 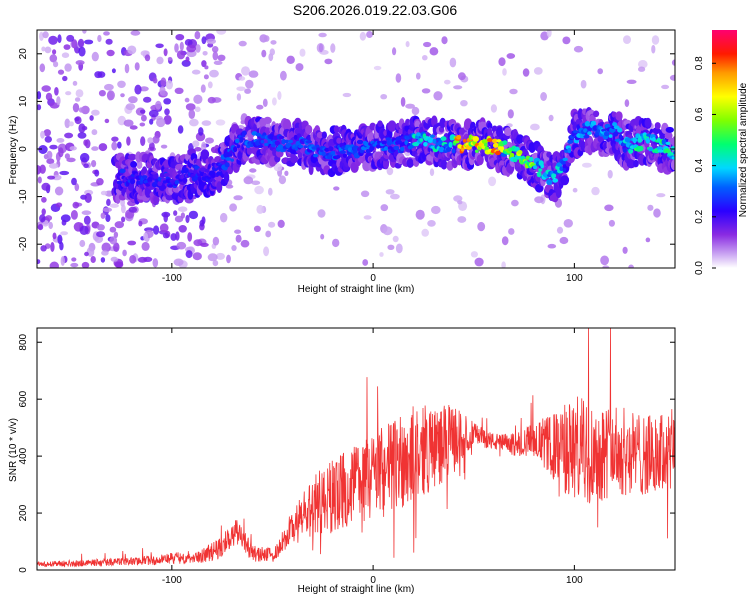 I want to click on colorbar-tick-label: 0.2, so click(x=699, y=216).